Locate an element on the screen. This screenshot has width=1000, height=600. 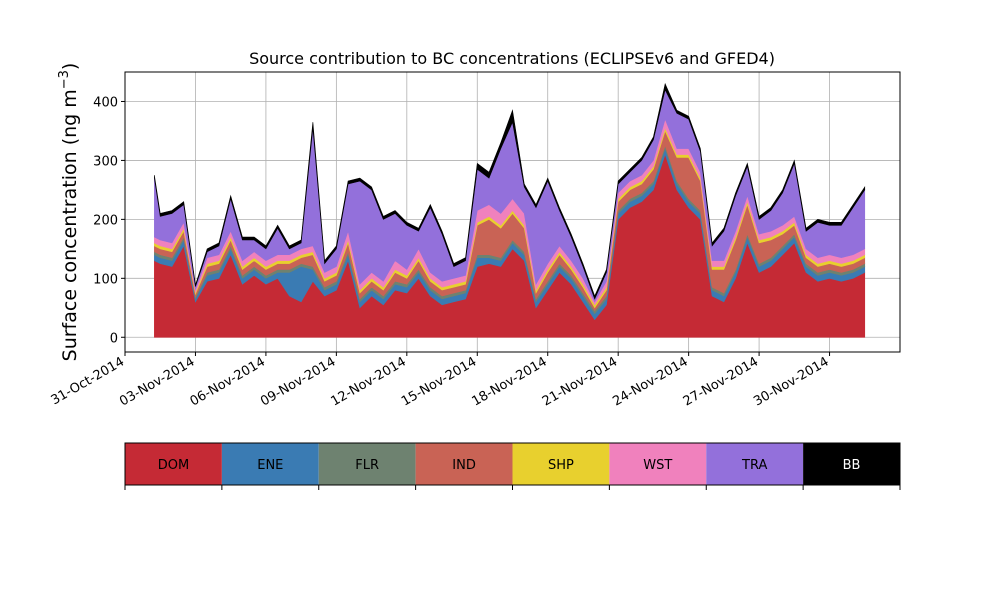
x-tick-label: 09-Nov-2014 is located at coordinates (298, 381).